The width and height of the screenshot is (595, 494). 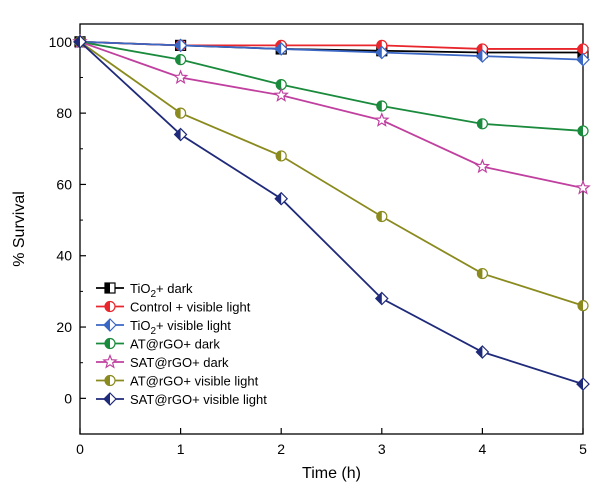 I want to click on legend-label: AT@rGO+ dark, so click(x=175, y=344).